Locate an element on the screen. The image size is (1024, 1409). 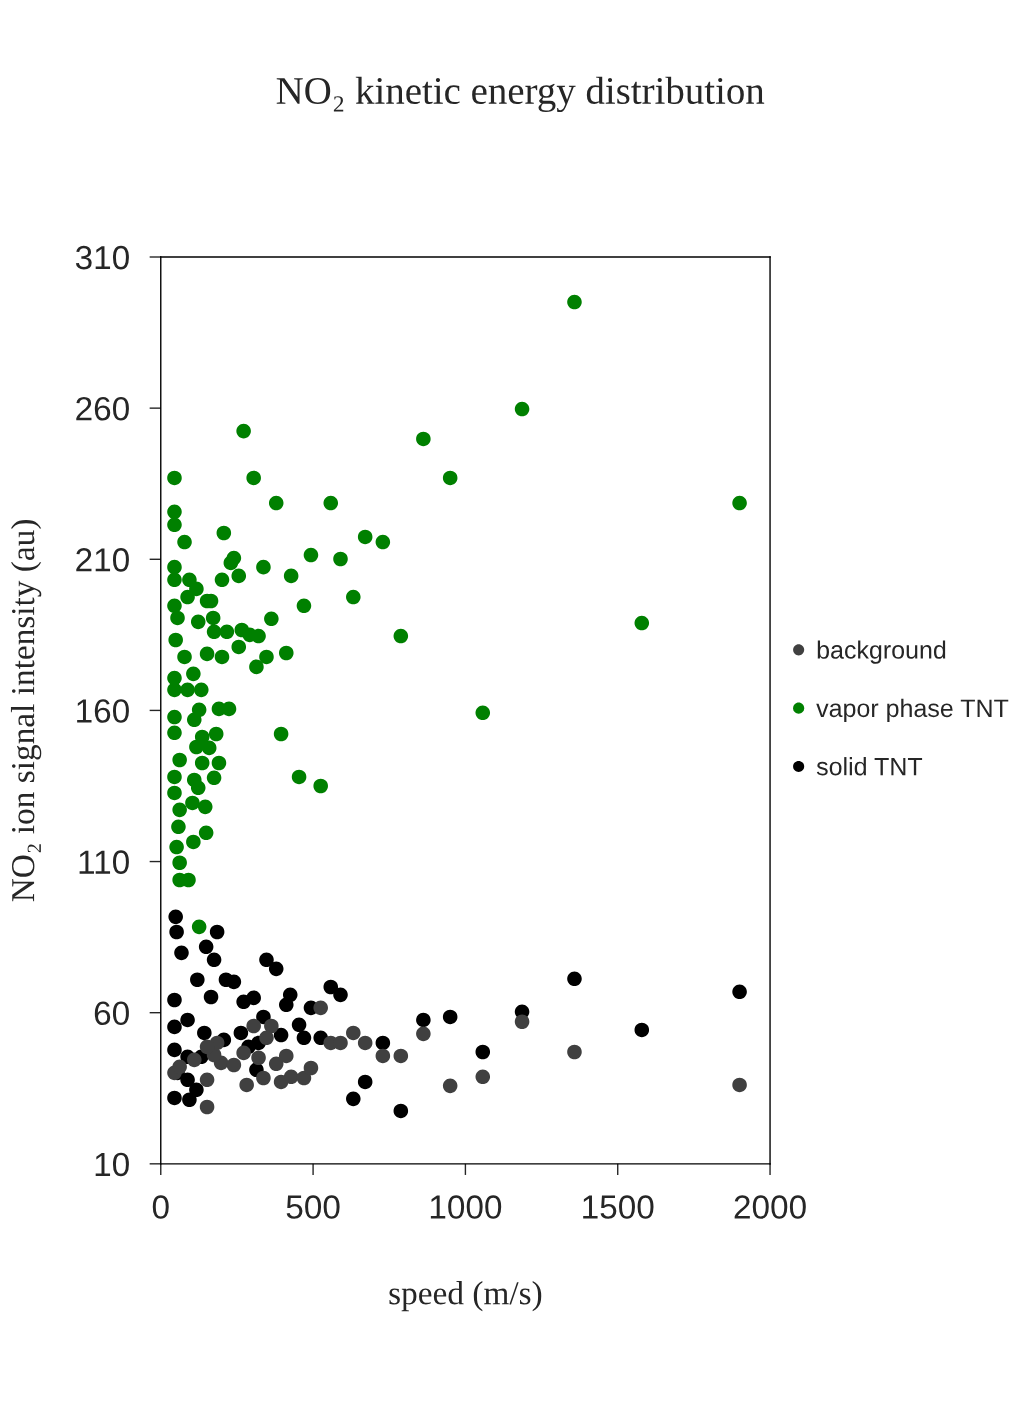
x-tick-label: 0 is located at coordinates (160, 1207).